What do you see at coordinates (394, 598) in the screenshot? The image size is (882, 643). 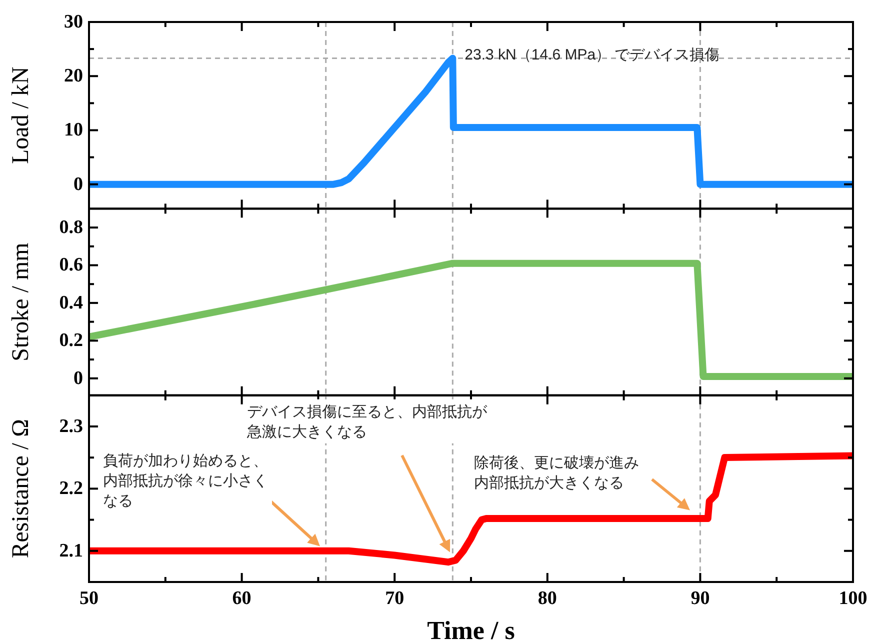 I see `x-tick-label: 70` at bounding box center [394, 598].